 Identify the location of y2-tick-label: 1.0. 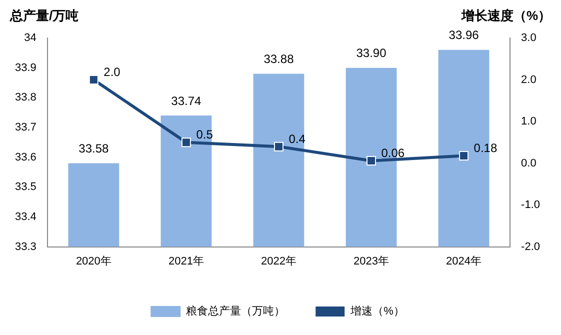
(528, 122).